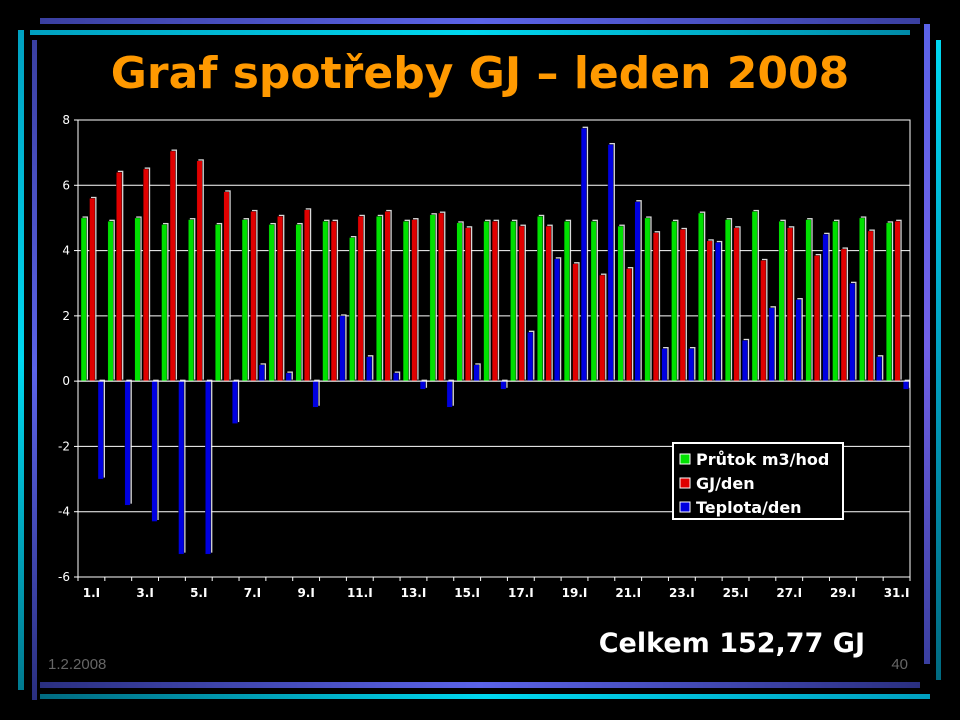 This screenshot has width=960, height=720. What do you see at coordinates (485, 696) in the screenshot?
I see `frame-bar-bottom-cyan` at bounding box center [485, 696].